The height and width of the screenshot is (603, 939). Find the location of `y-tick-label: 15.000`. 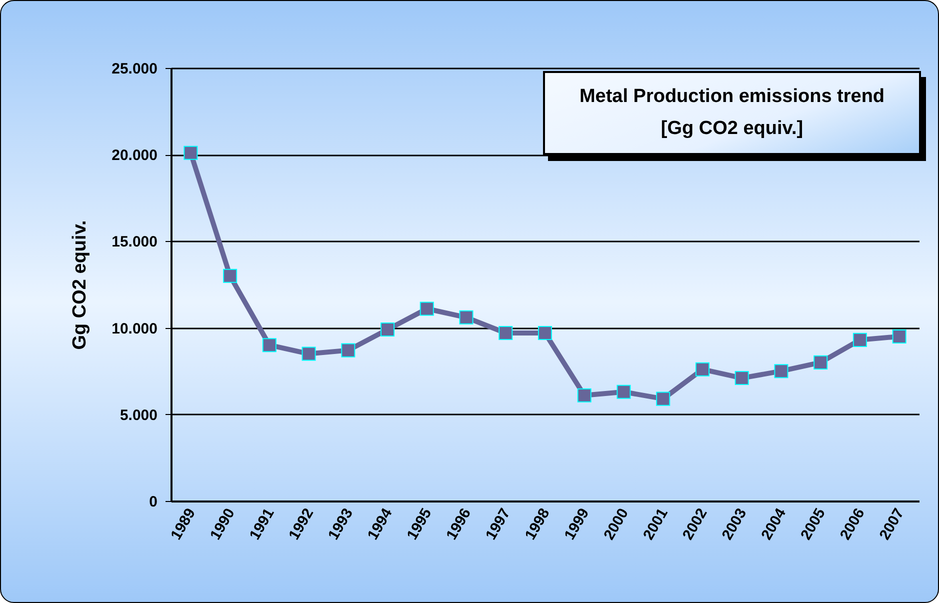

y-tick-label: 15.000 is located at coordinates (135, 242).